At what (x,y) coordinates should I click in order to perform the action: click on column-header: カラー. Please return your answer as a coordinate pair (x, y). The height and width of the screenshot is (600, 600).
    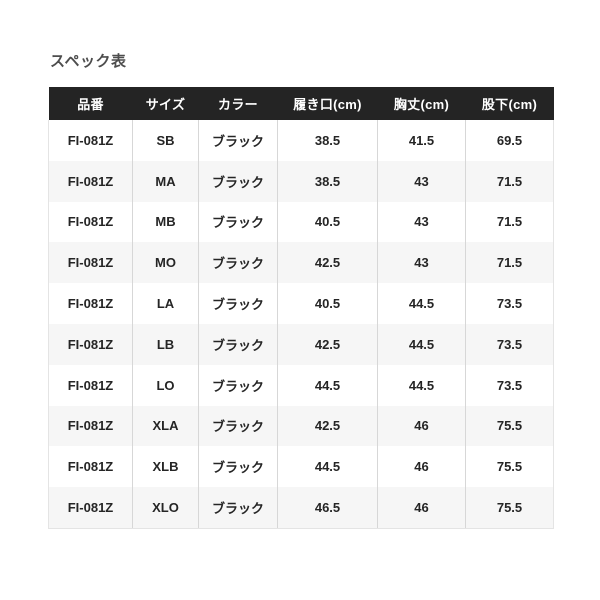
    Looking at the image, I should click on (238, 103).